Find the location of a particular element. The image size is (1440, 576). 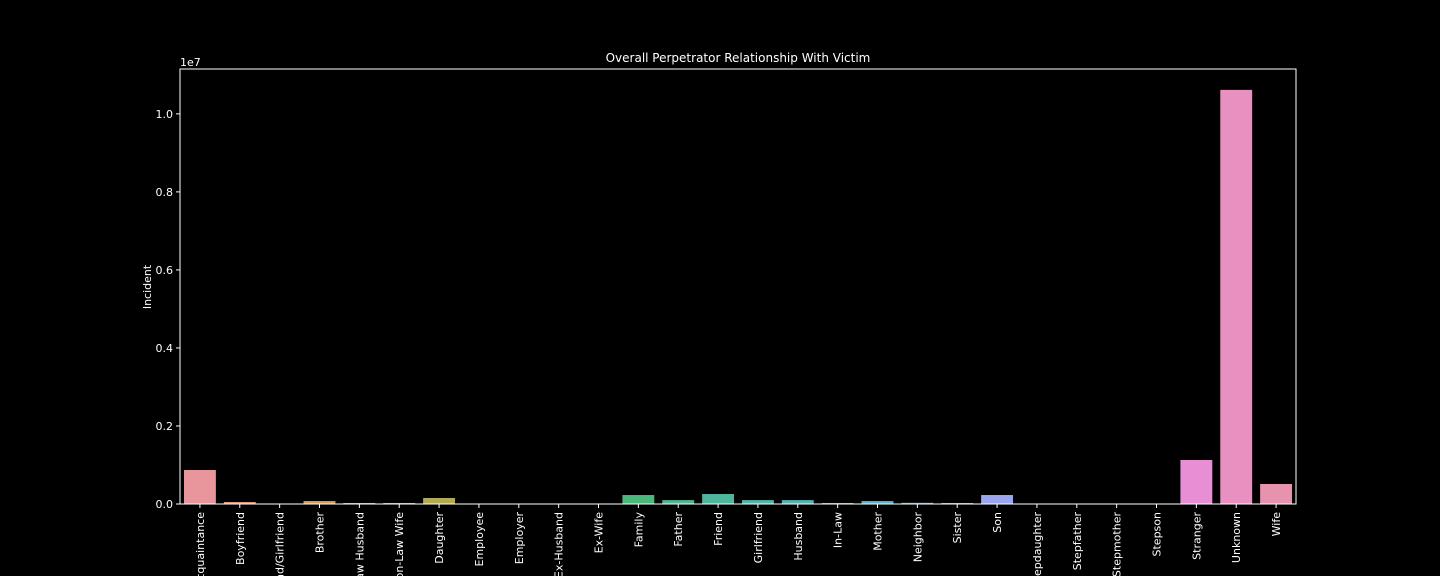

x-tick-label: Husband is located at coordinates (798, 536).